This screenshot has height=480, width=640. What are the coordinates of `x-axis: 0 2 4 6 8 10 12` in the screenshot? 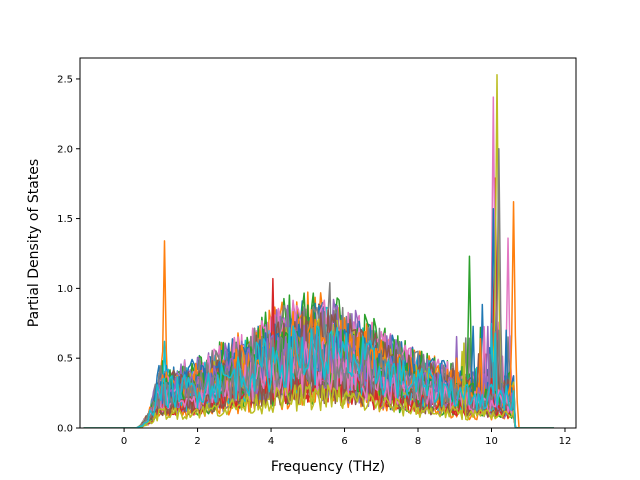 It's located at (346, 437).